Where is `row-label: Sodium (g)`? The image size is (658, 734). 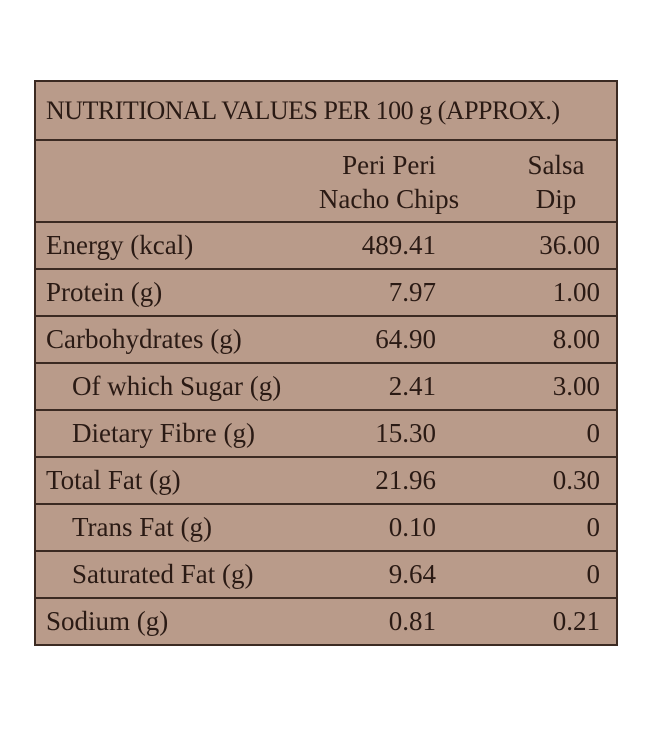
row-label: Sodium (g) is located at coordinates (107, 621).